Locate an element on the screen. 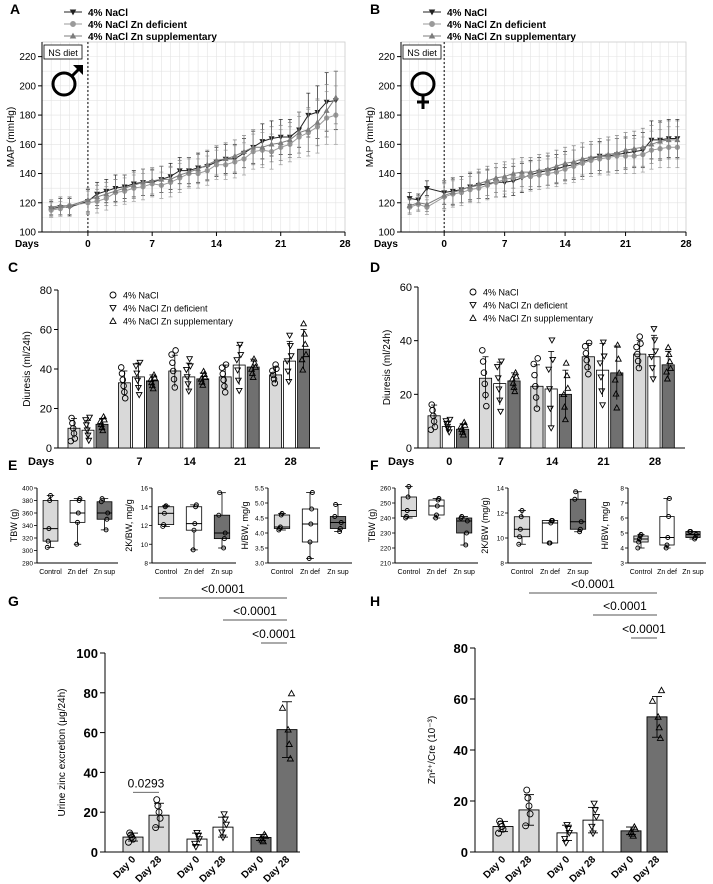 This screenshot has height=884, width=713. y-axis-label: Urine zinc excretion (μg/24h) is located at coordinates (62, 752).